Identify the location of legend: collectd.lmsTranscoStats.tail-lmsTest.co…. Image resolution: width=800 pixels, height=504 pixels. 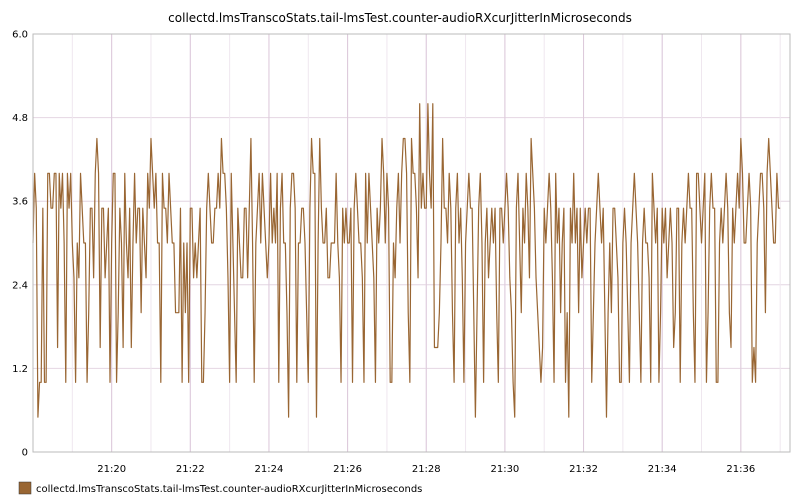
(220, 488).